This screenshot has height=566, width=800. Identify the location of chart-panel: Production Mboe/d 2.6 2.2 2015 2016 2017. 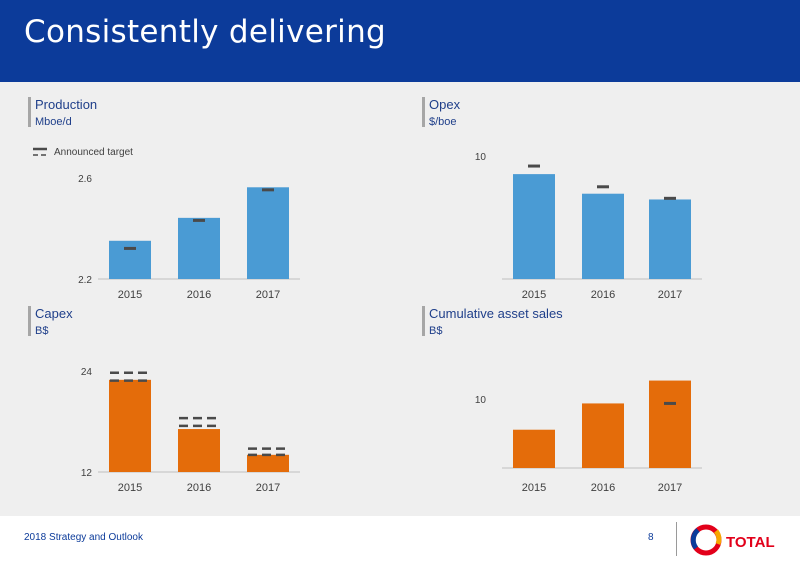
(164, 199).